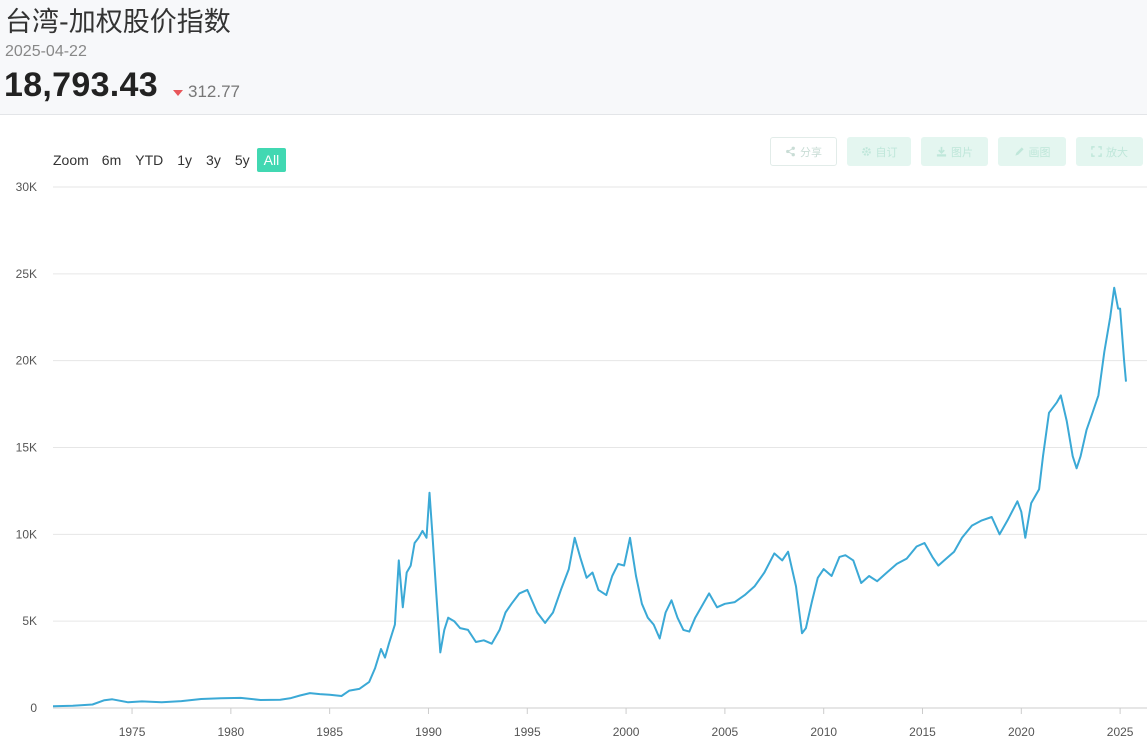 The height and width of the screenshot is (748, 1147). What do you see at coordinates (71, 160) in the screenshot?
I see `zoom-label: Zoom` at bounding box center [71, 160].